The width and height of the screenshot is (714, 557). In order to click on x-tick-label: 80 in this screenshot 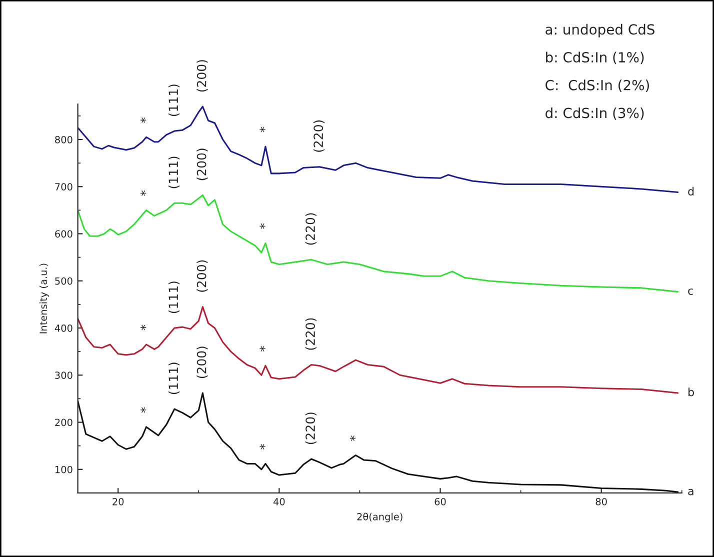, I will do `click(601, 502)`.